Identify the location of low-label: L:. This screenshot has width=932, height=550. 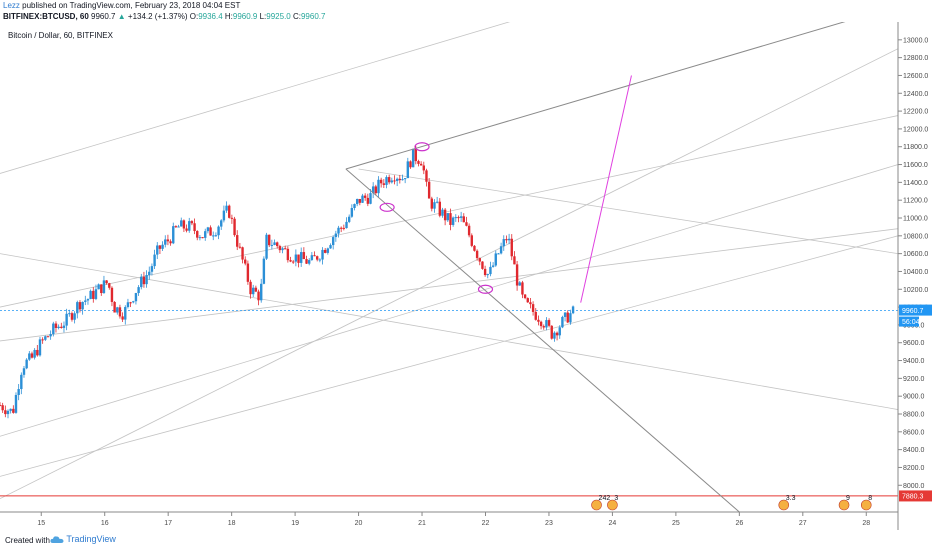
(263, 16).